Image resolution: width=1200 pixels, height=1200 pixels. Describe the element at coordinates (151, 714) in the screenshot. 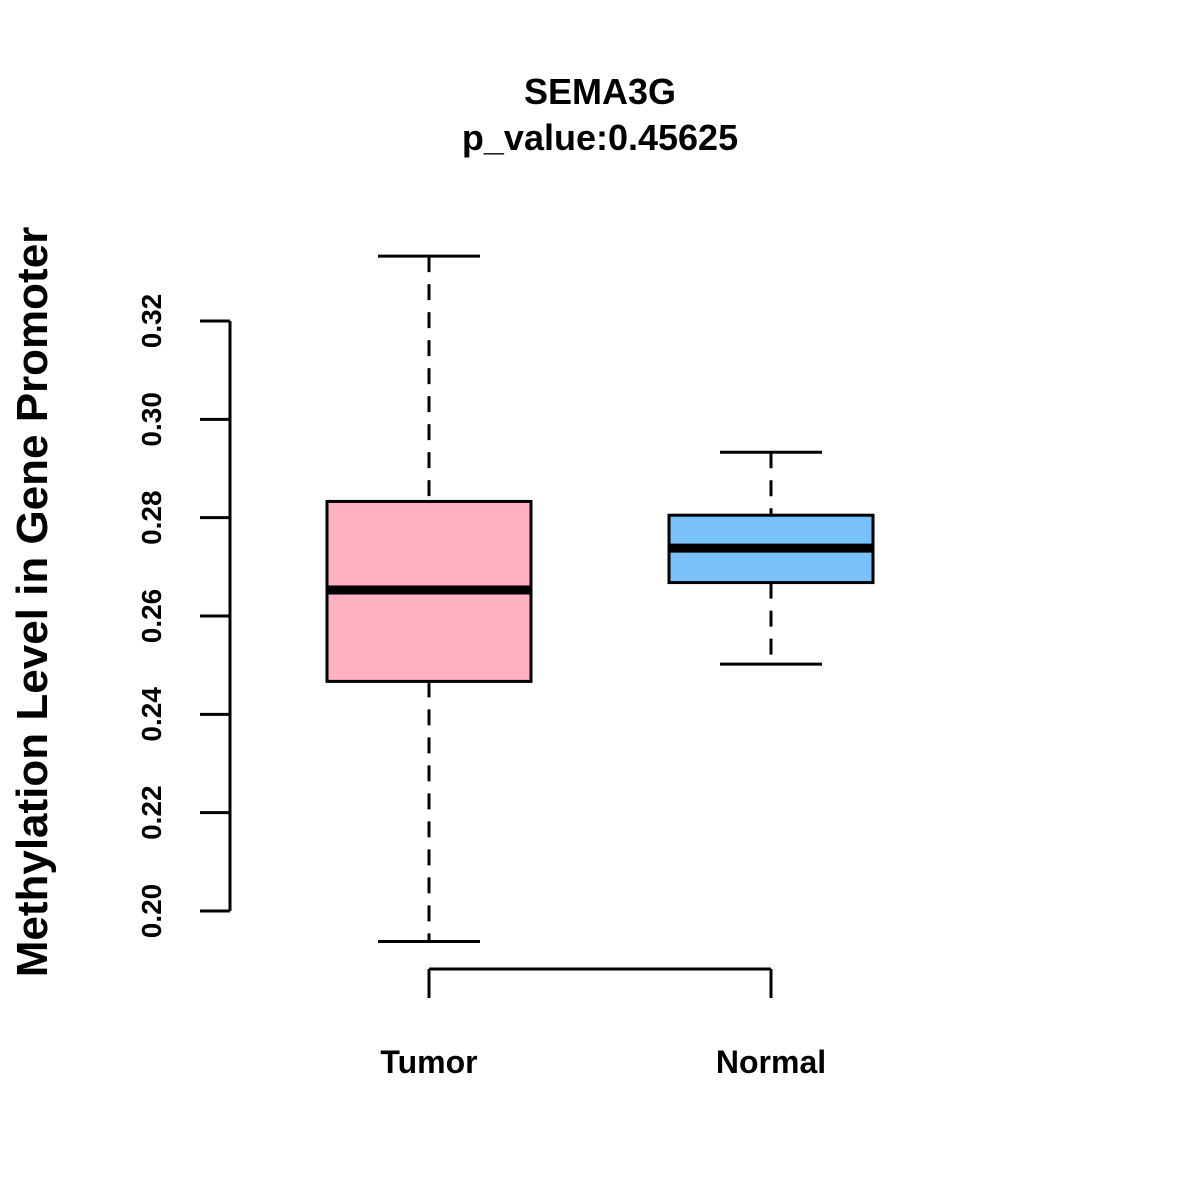

I see `y-tick-label: 0.24` at that location.